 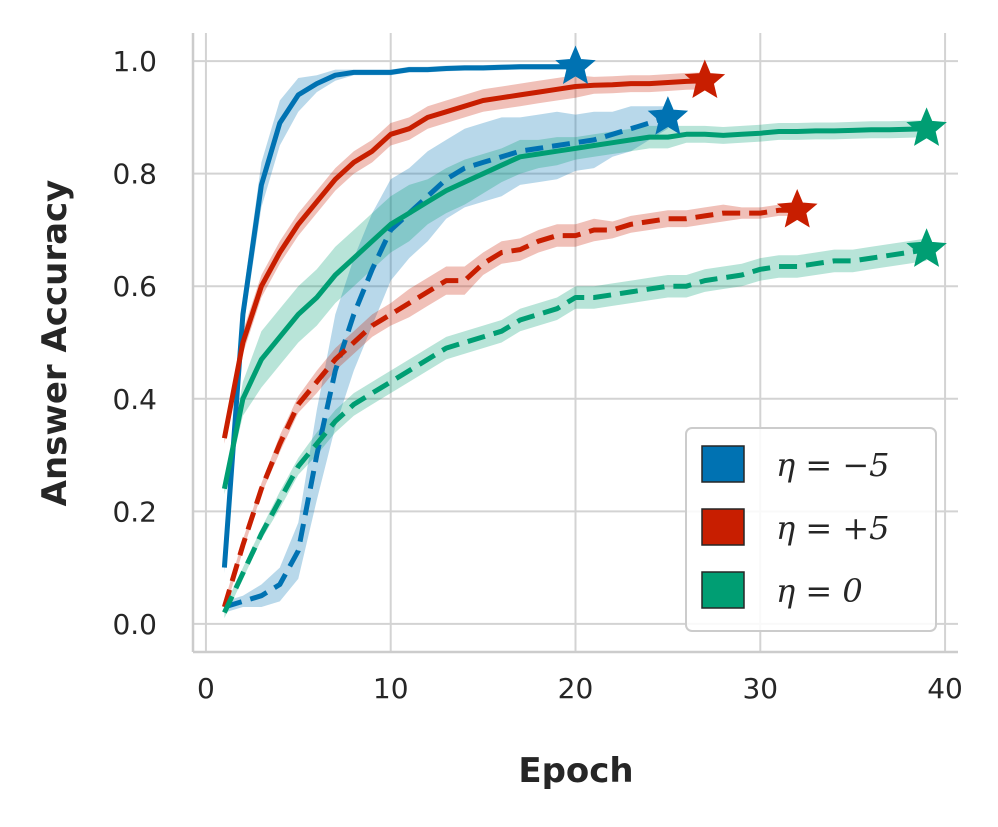 I want to click on x-tick-label: 20, so click(x=576, y=688).